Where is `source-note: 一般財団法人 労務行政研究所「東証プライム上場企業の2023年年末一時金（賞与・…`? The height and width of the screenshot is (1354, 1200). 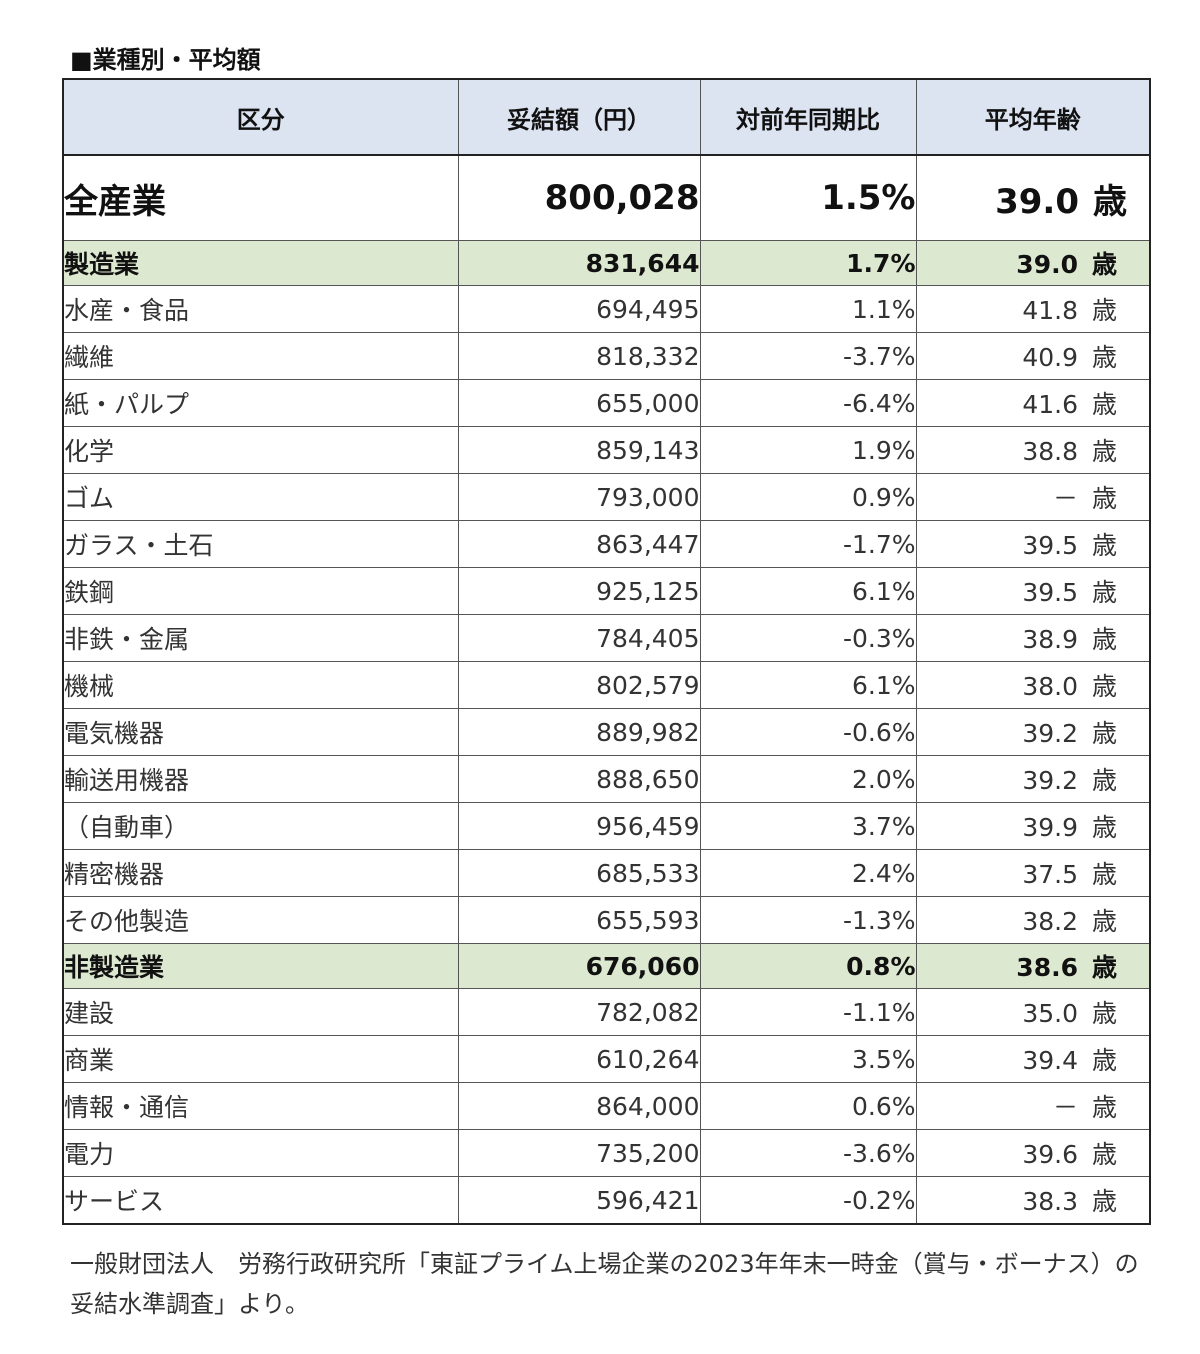 source-note: 一般財団法人 労務行政研究所「東証プライム上場企業の2023年年末一時金（賞与・… is located at coordinates (604, 1284).